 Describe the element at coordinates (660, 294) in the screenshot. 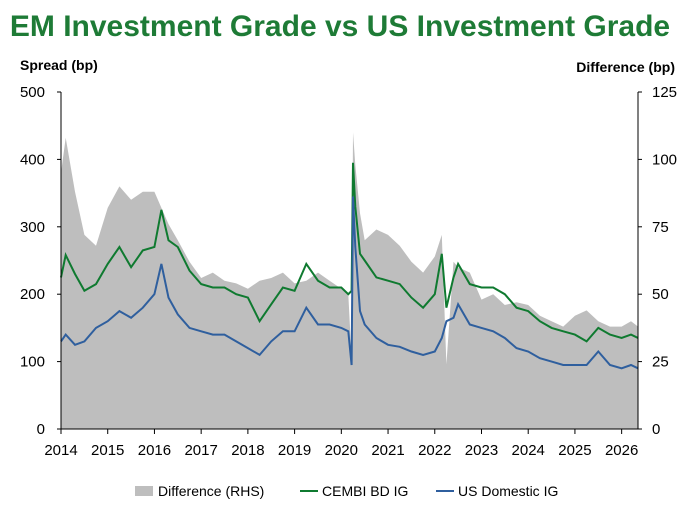

I see `right-tick-label: 50` at that location.